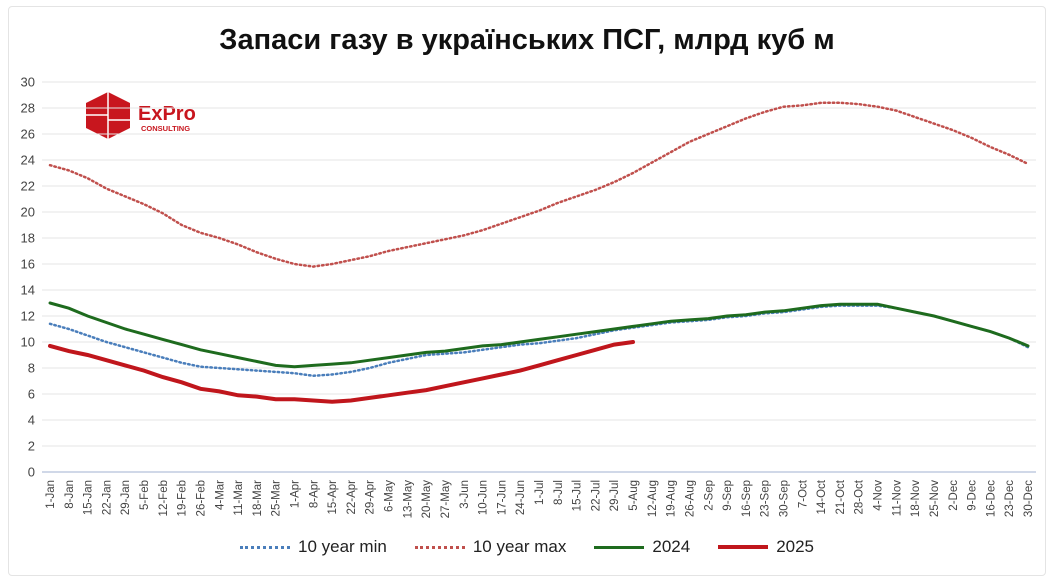 This screenshot has height=582, width=1054. Describe the element at coordinates (521, 497) in the screenshot. I see `x-tick-label: 24-Jun` at that location.